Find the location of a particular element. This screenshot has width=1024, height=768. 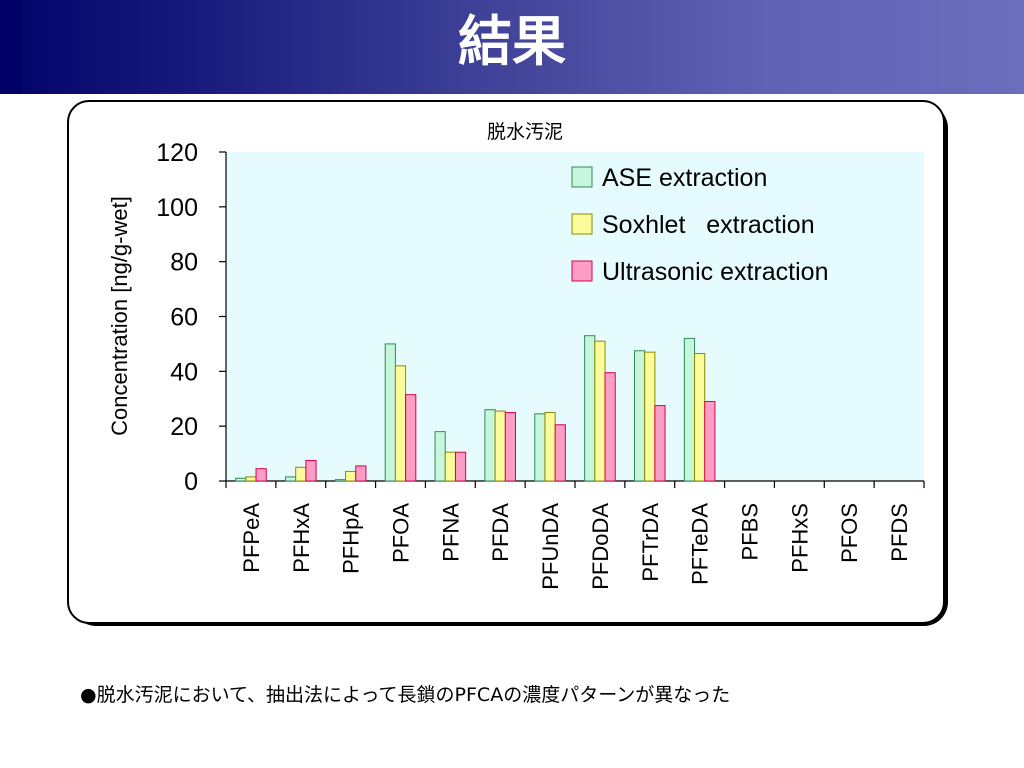

y-tick-label: 100 is located at coordinates (177, 208).